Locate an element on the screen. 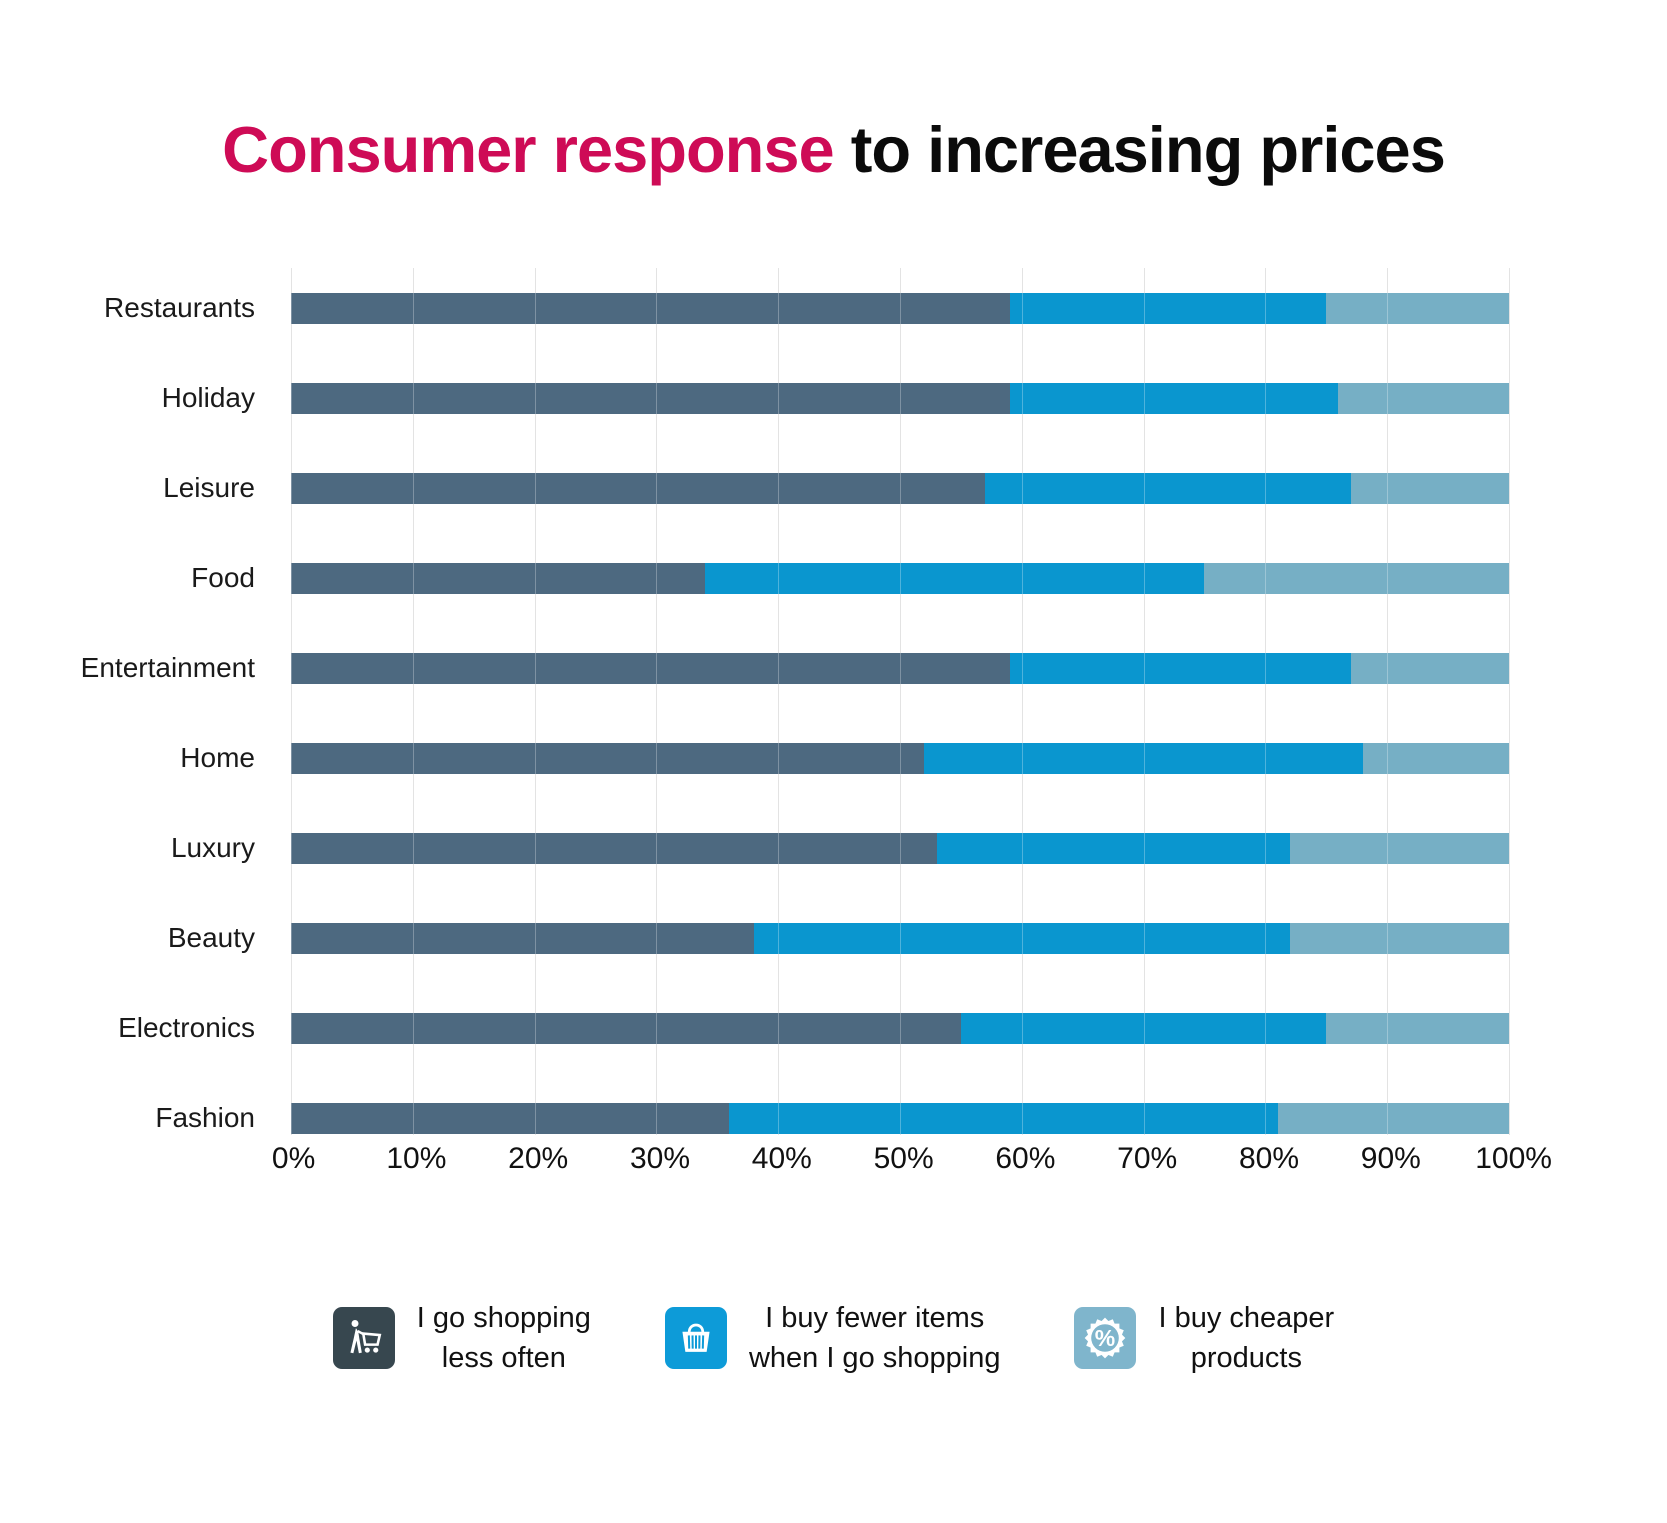 The height and width of the screenshot is (1523, 1667). chart-row: Luxury is located at coordinates (833, 848).